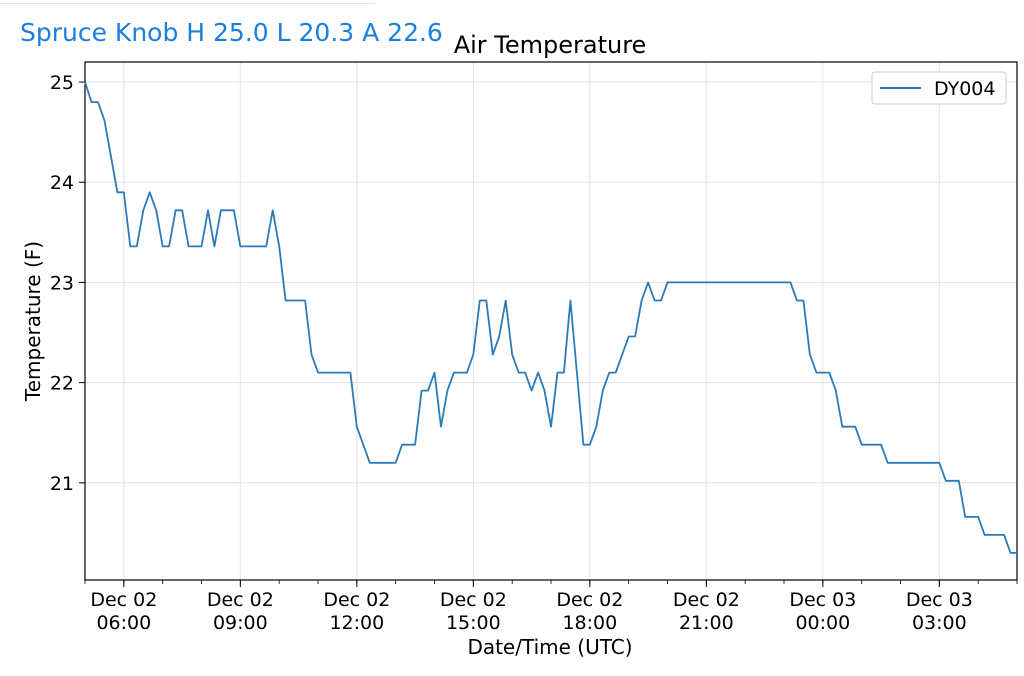 The width and height of the screenshot is (1024, 676). What do you see at coordinates (62, 83) in the screenshot?
I see `y-tick-label: 25` at bounding box center [62, 83].